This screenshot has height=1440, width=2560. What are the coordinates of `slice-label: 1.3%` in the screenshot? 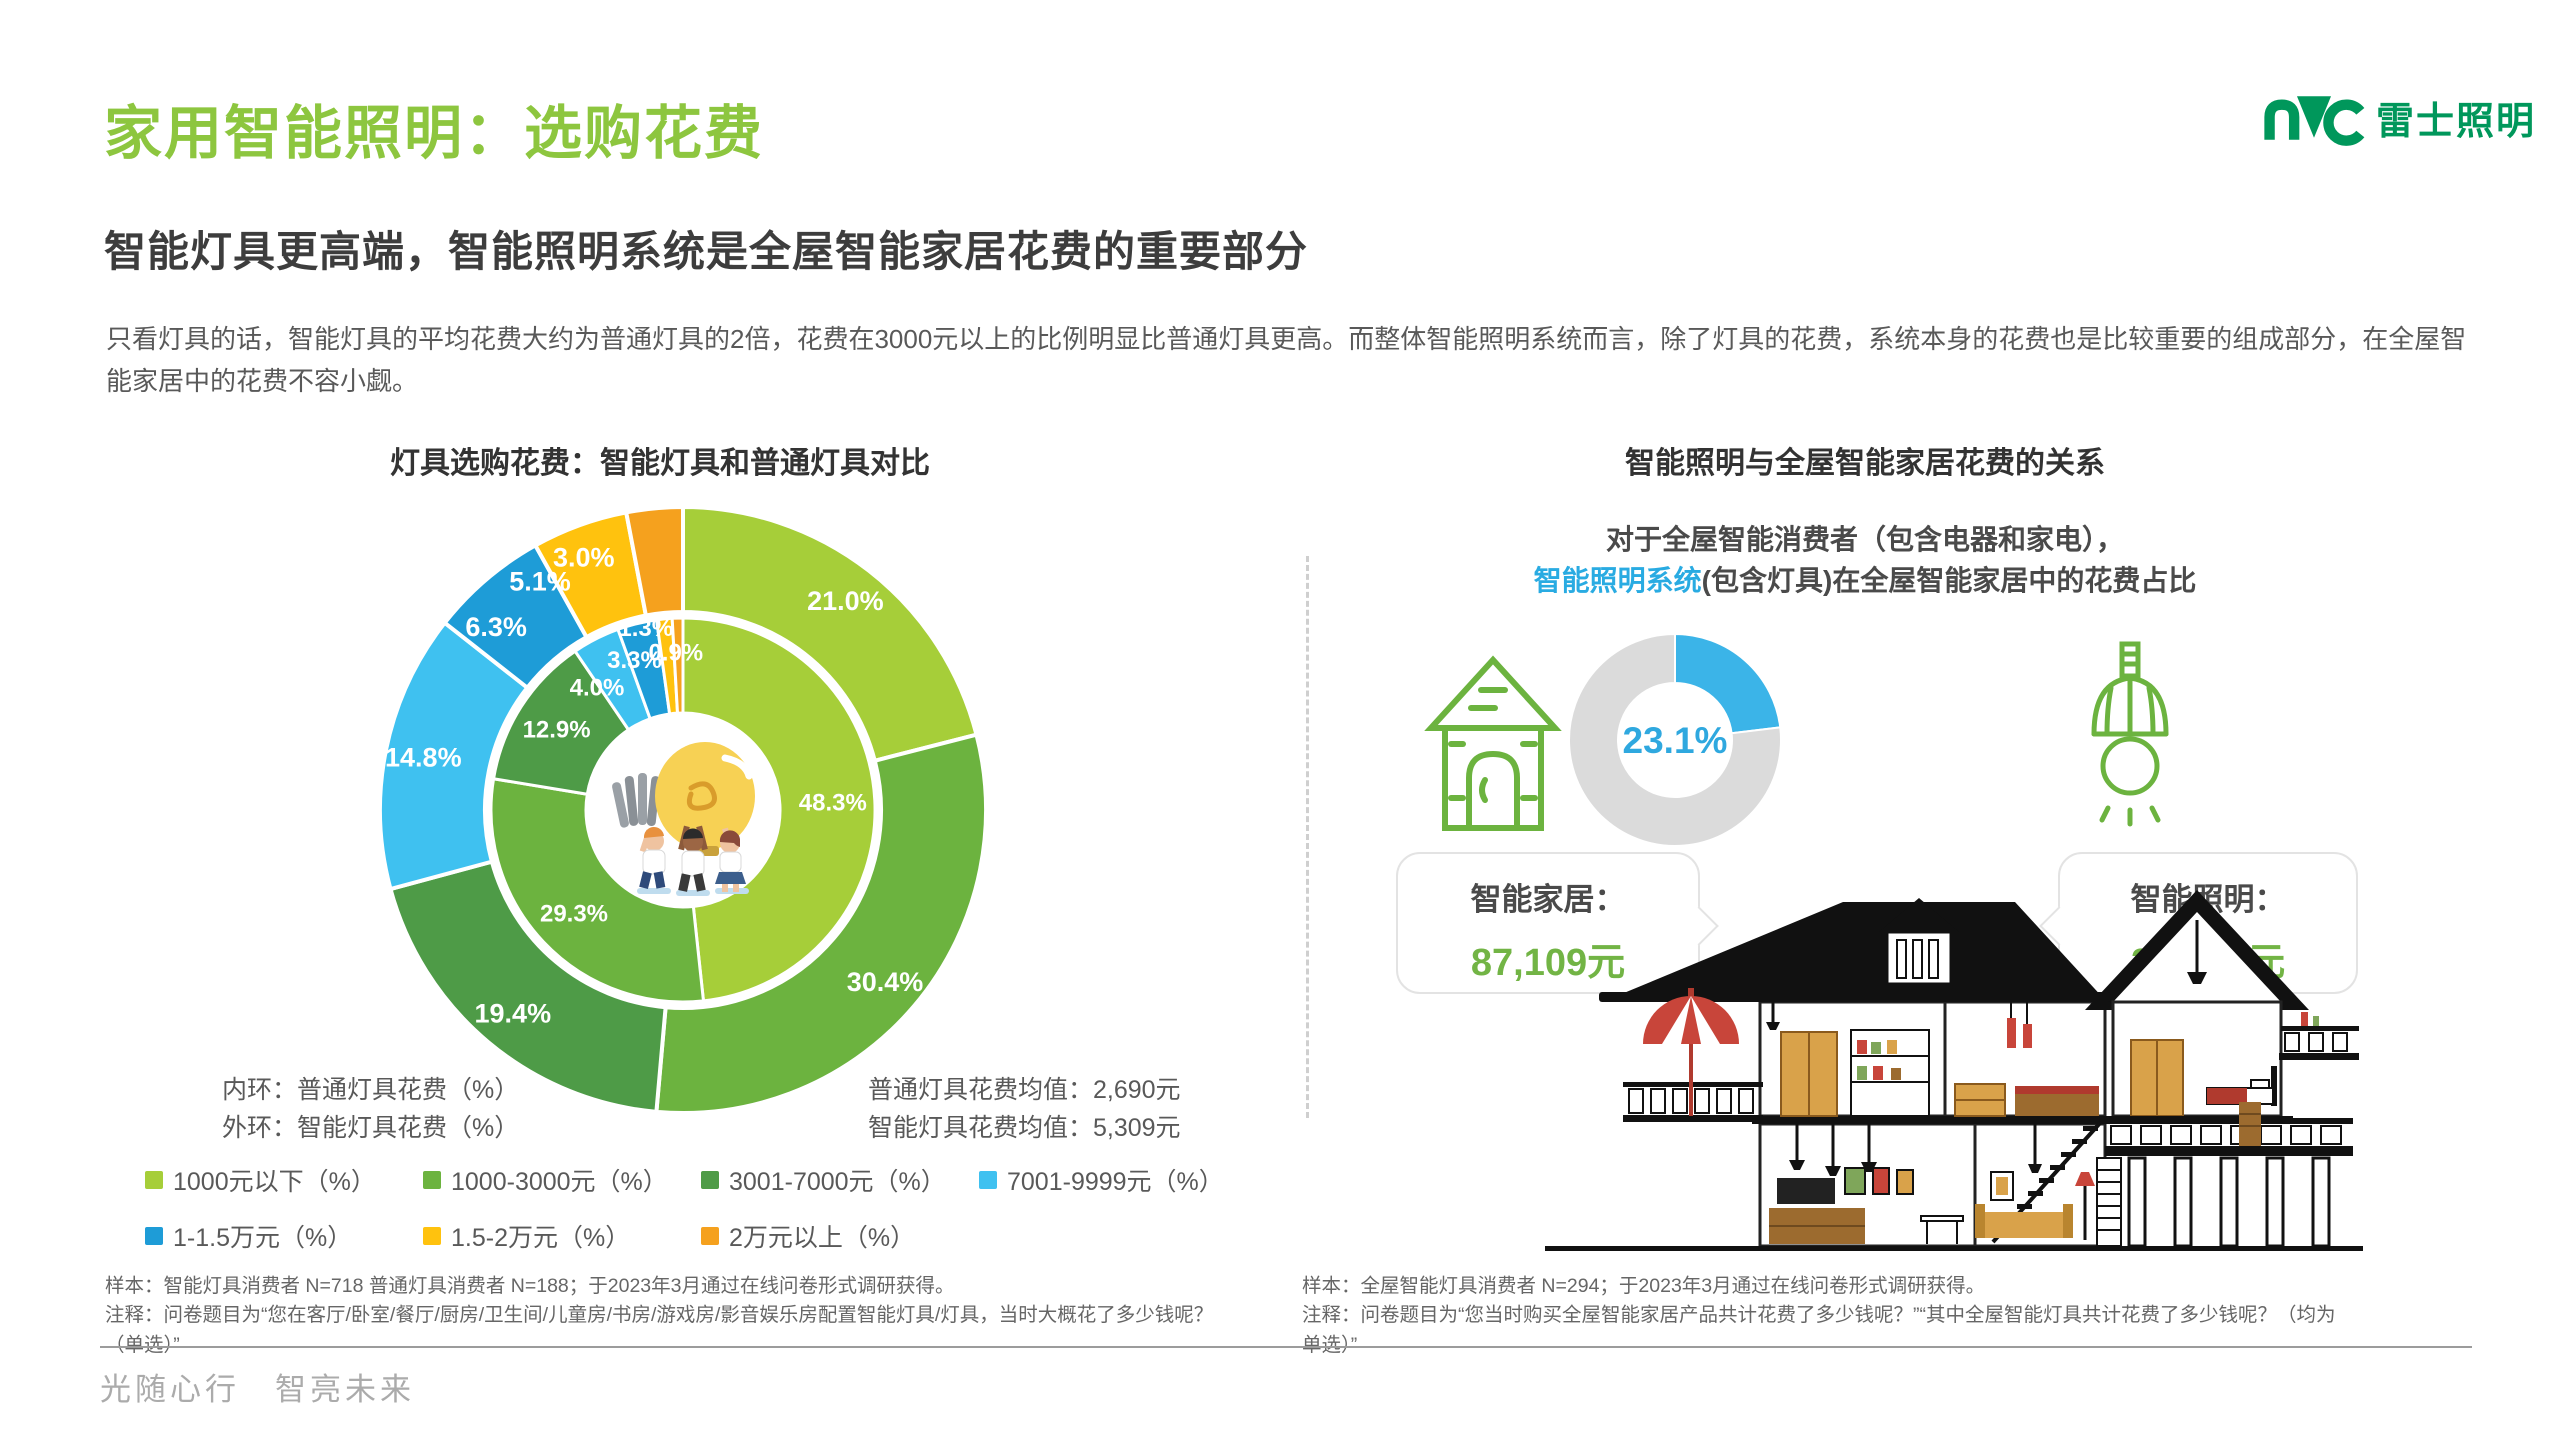 It's located at (645, 628).